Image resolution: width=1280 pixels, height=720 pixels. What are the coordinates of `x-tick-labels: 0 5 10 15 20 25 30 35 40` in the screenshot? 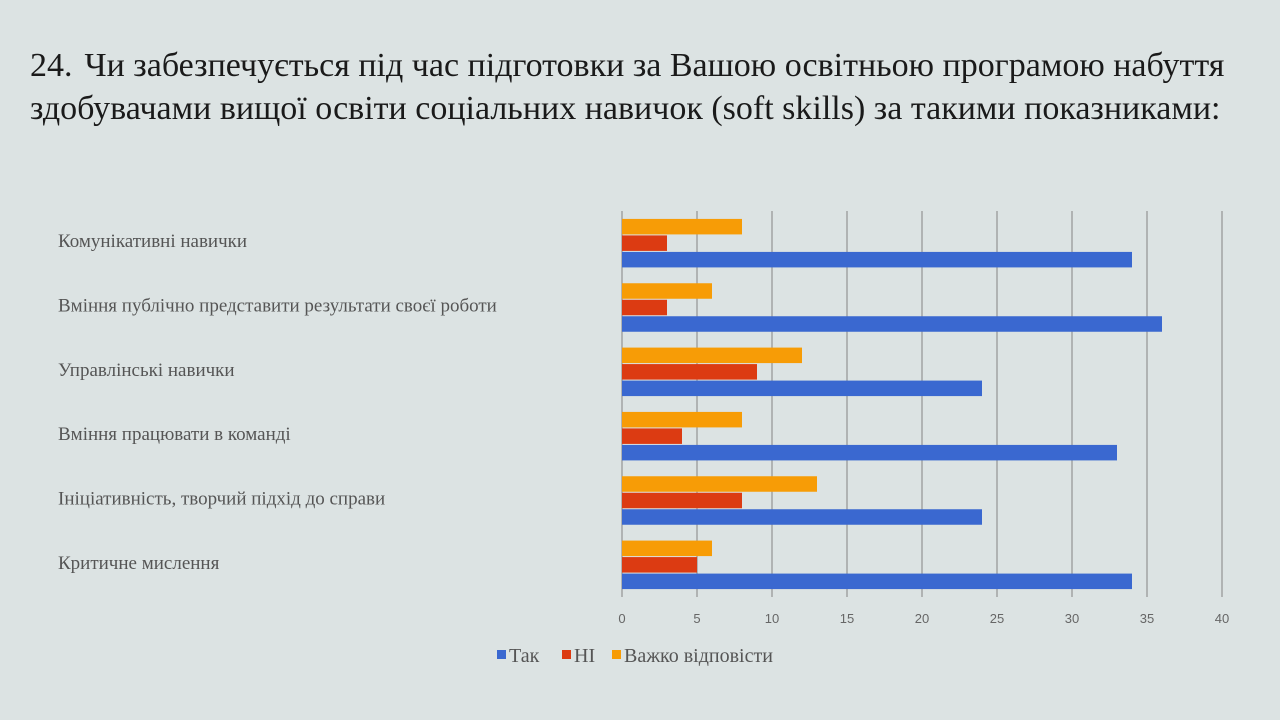 It's located at (923, 618).